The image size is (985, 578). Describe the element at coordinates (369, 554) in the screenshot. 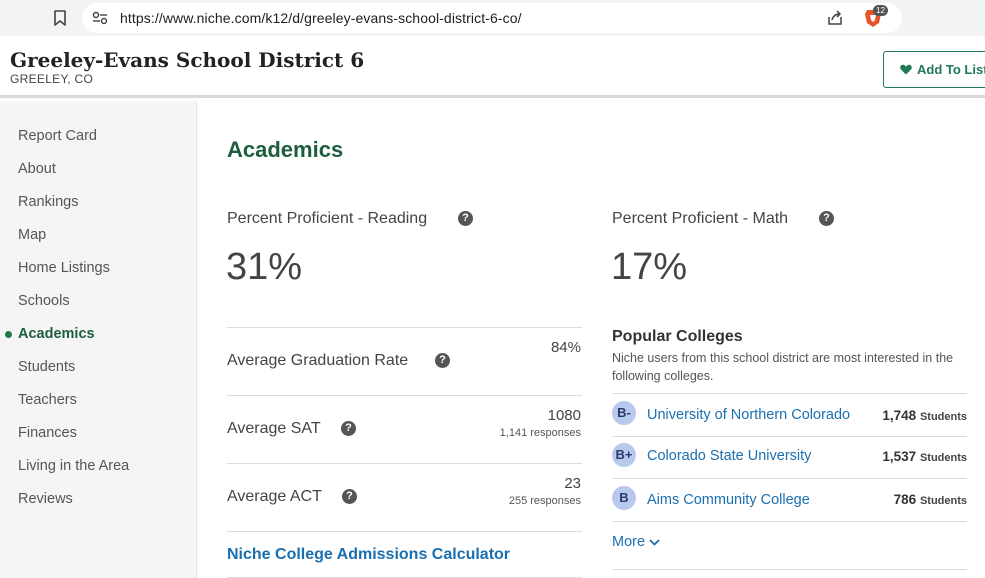

I see `admissions-calculator-link: Niche College Admissions Calculator` at that location.